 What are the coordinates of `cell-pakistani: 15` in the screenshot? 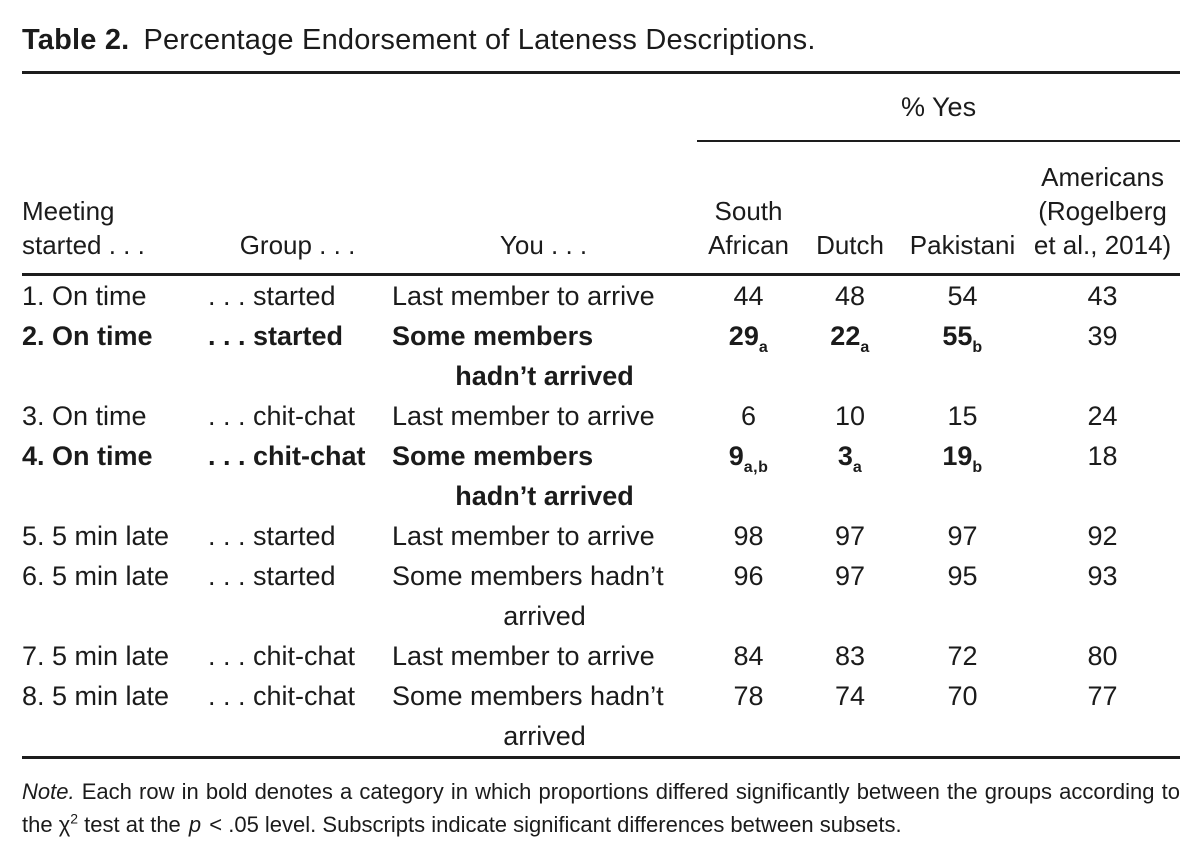 It's located at (962, 416).